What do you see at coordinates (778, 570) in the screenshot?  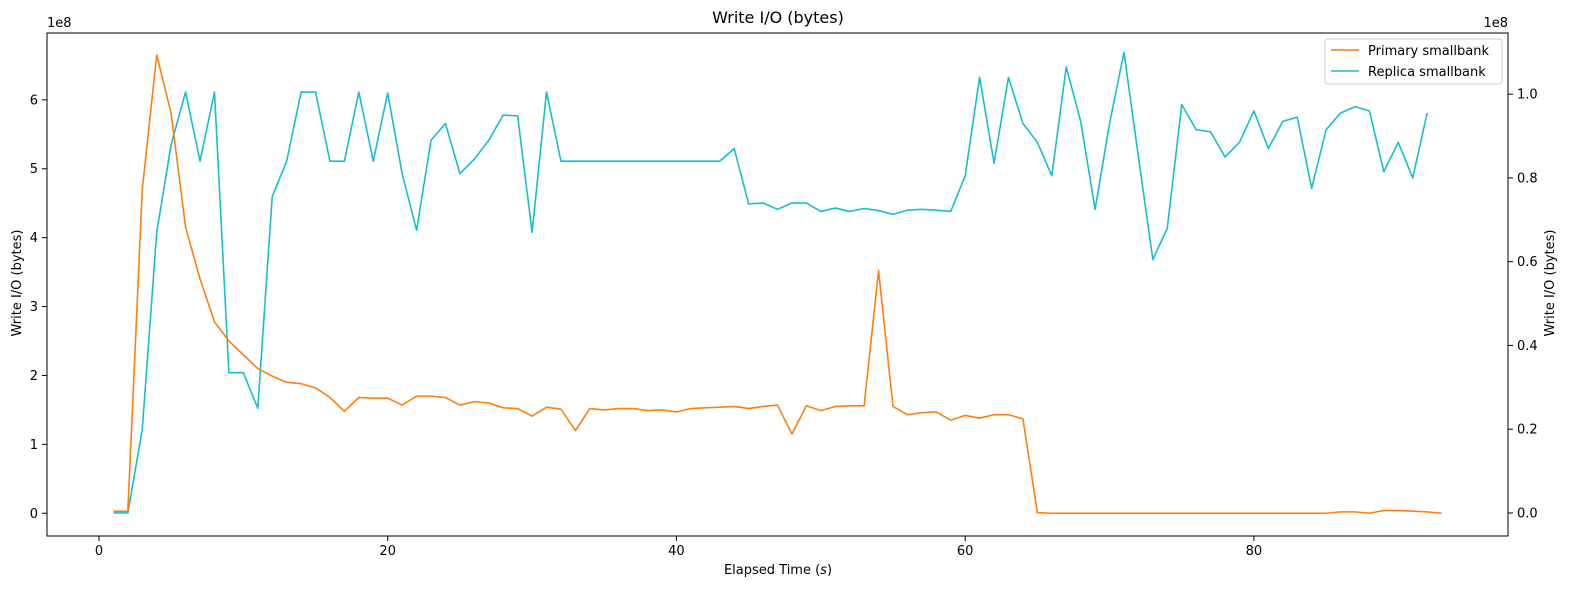 I see `x-axis-label: Elapsed Time (s)` at bounding box center [778, 570].